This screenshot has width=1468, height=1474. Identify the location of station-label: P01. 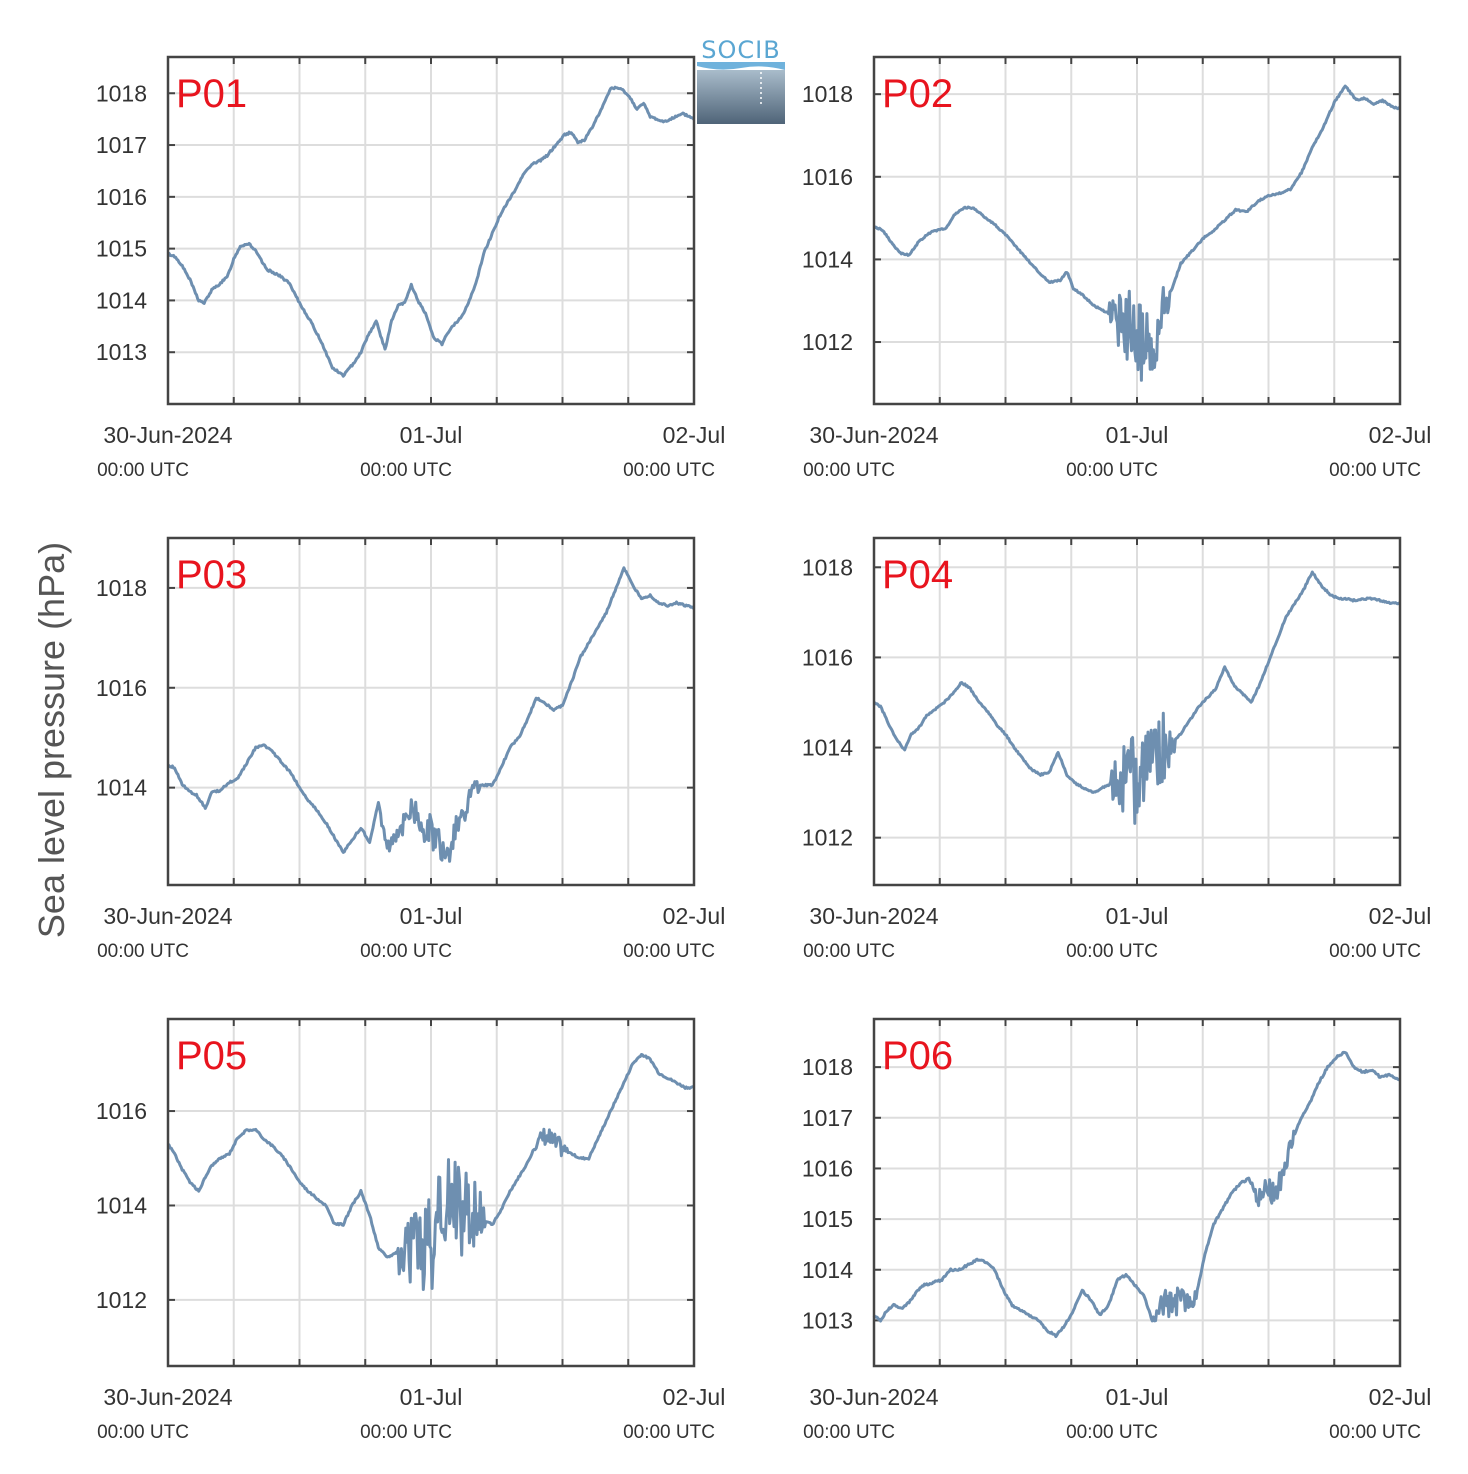
(211, 94).